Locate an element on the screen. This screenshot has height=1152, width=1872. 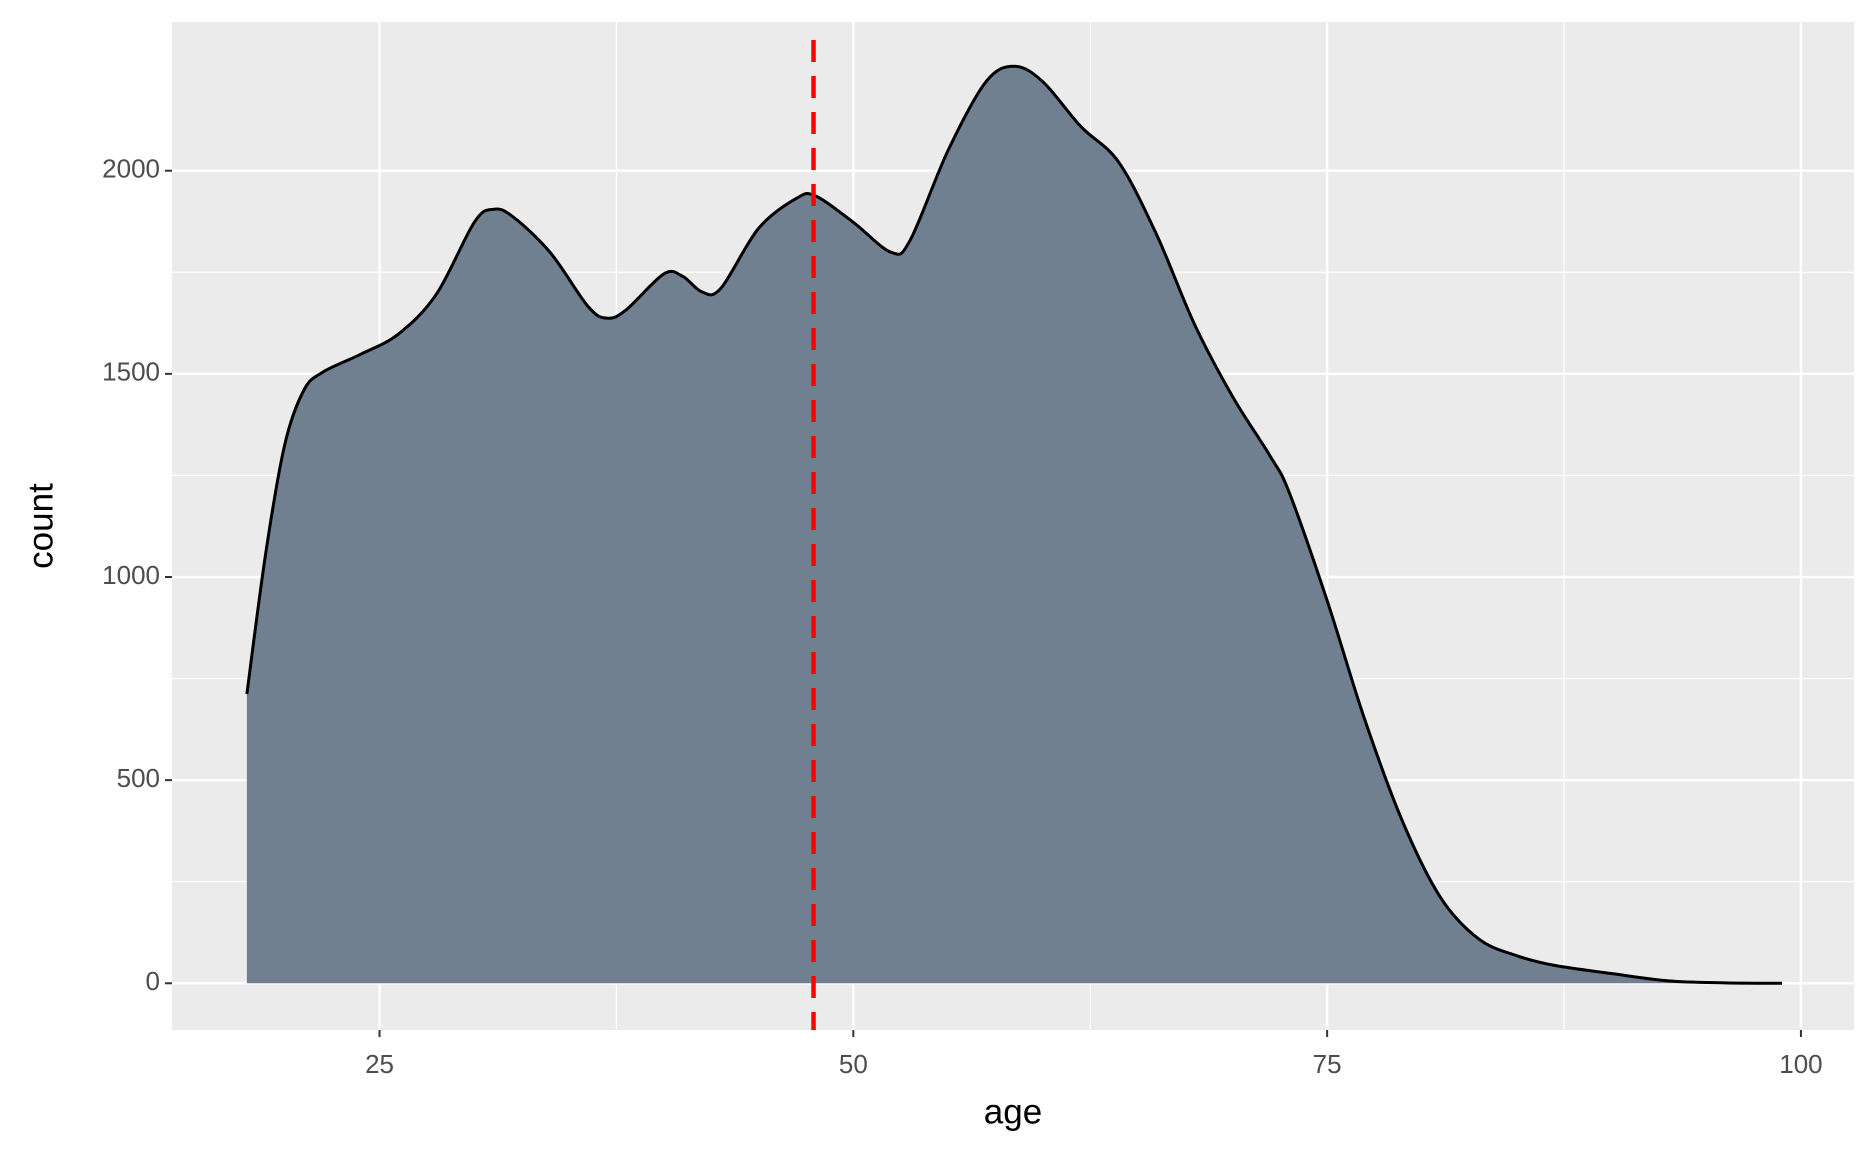
y-tick-label: 1000 is located at coordinates (131, 575).